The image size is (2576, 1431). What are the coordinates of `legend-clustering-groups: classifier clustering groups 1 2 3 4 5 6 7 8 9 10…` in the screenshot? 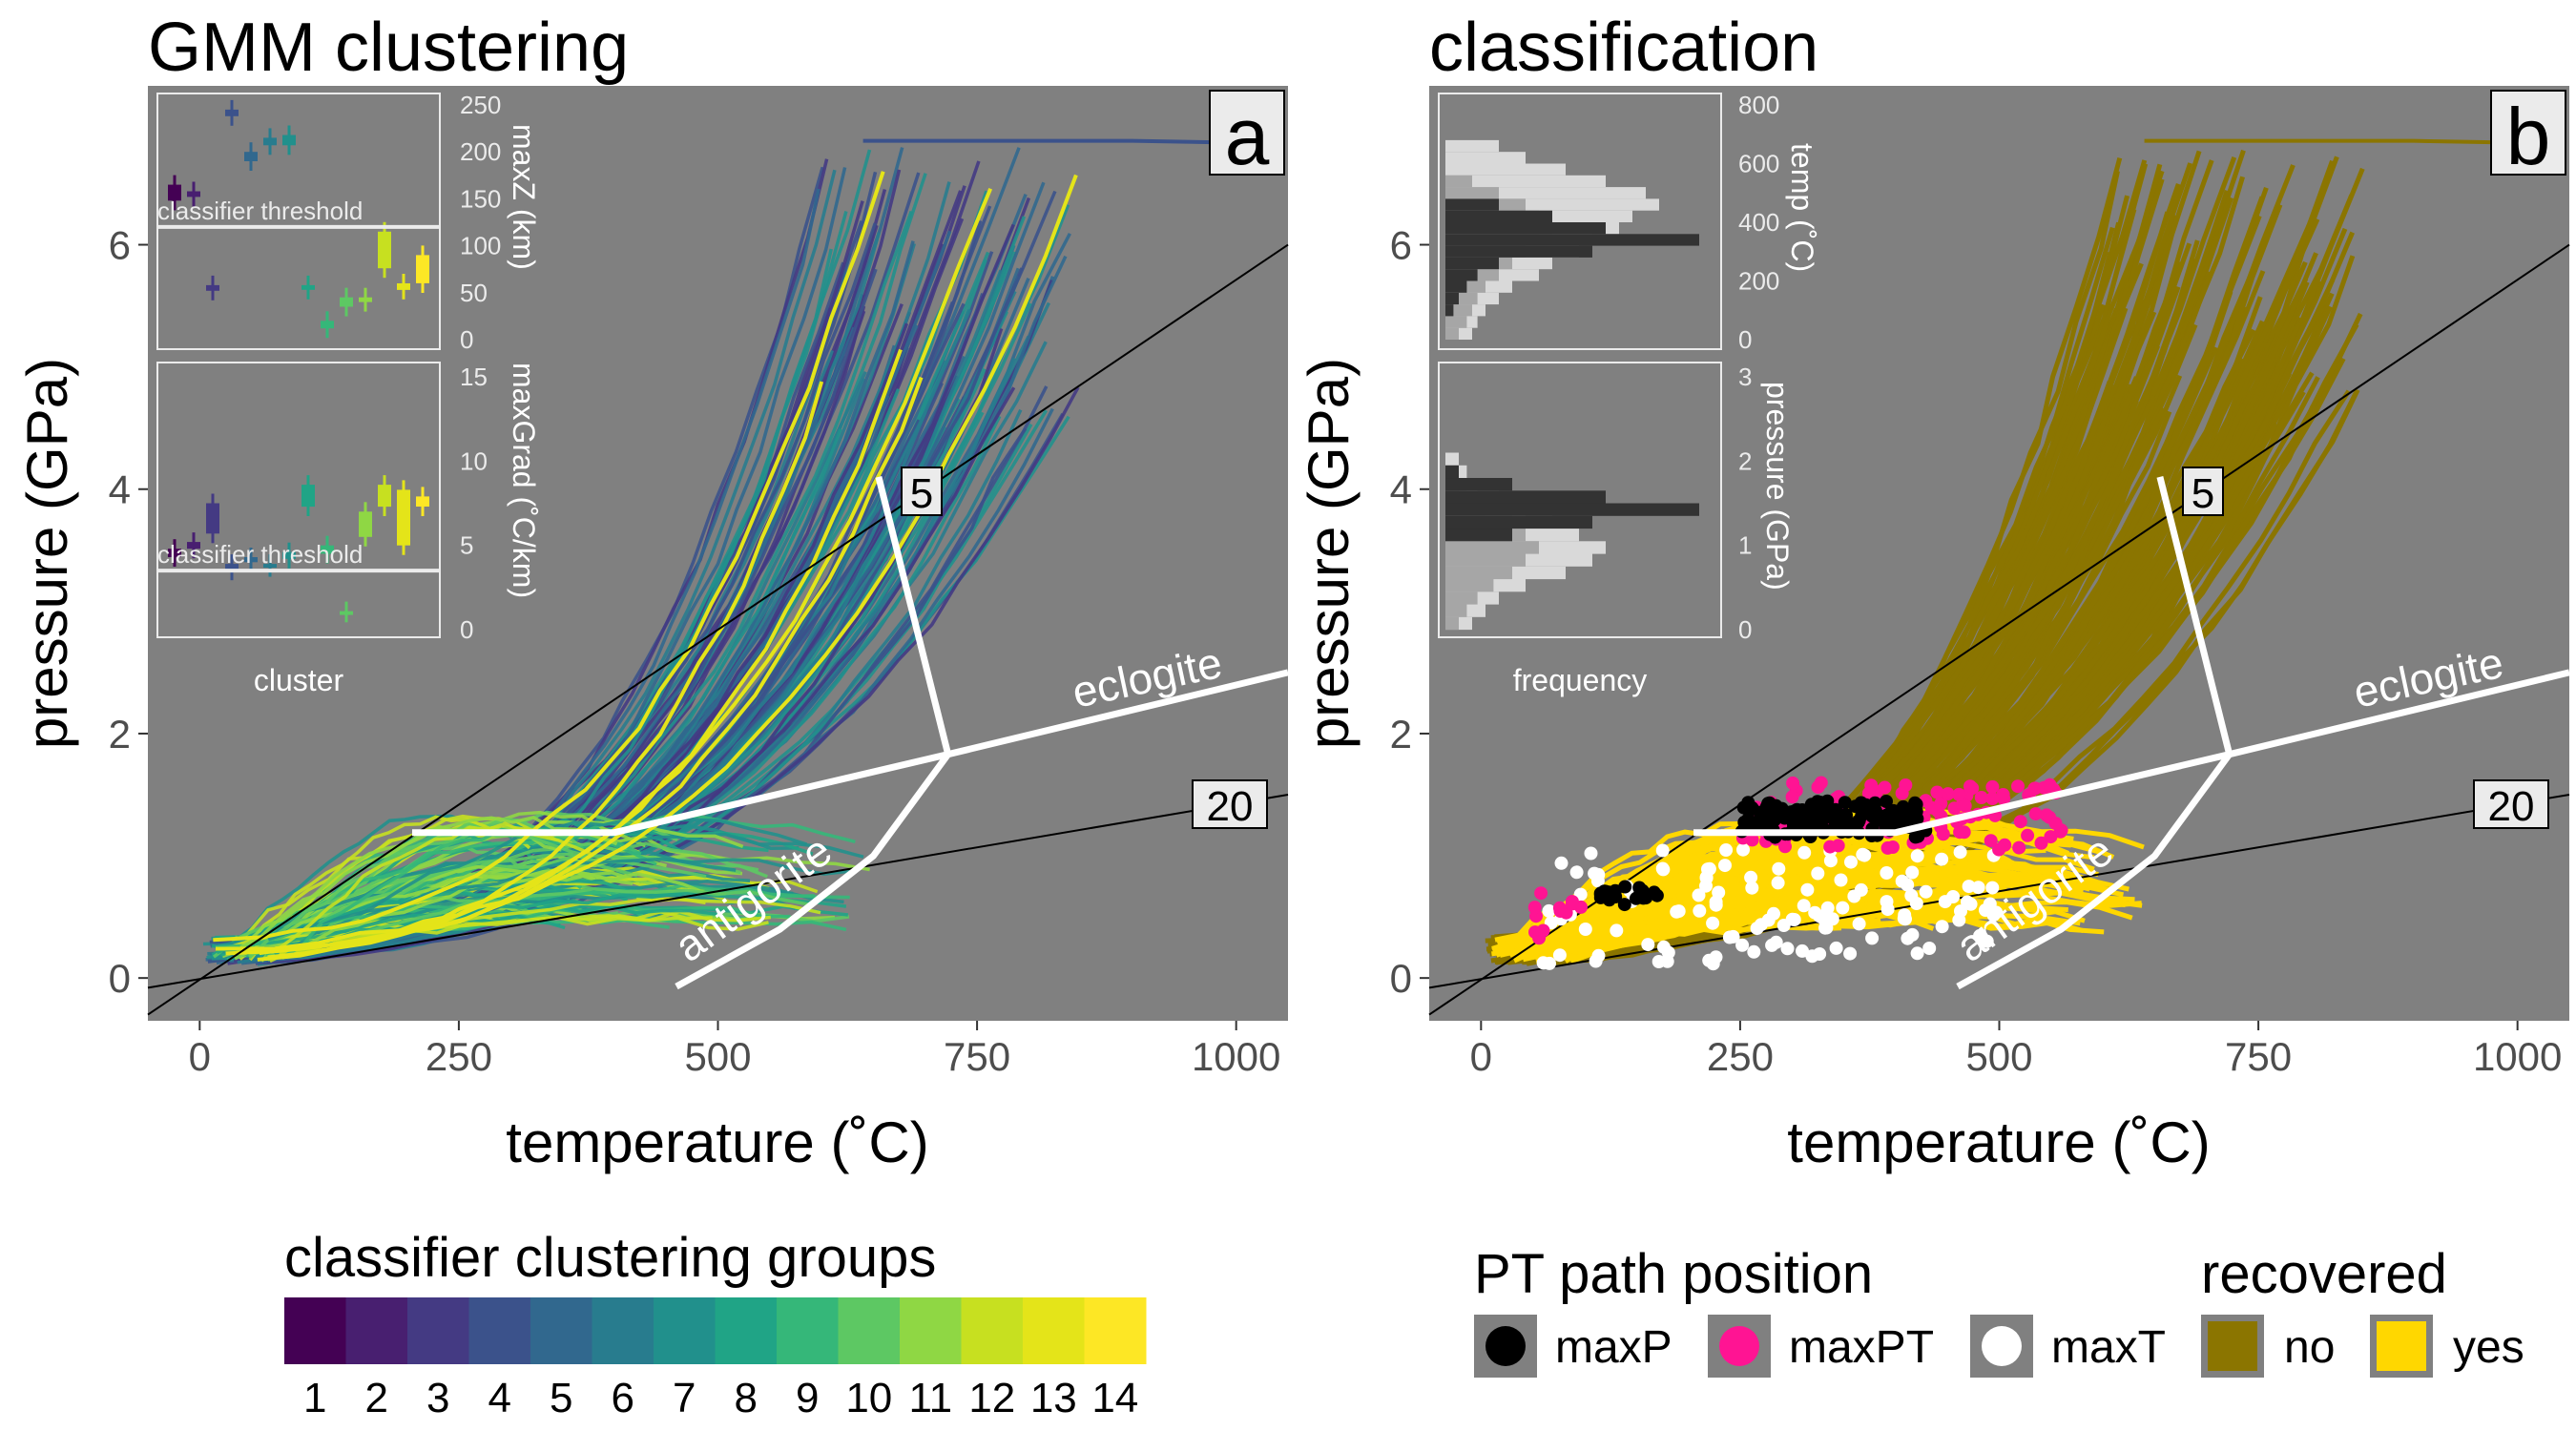 It's located at (715, 1324).